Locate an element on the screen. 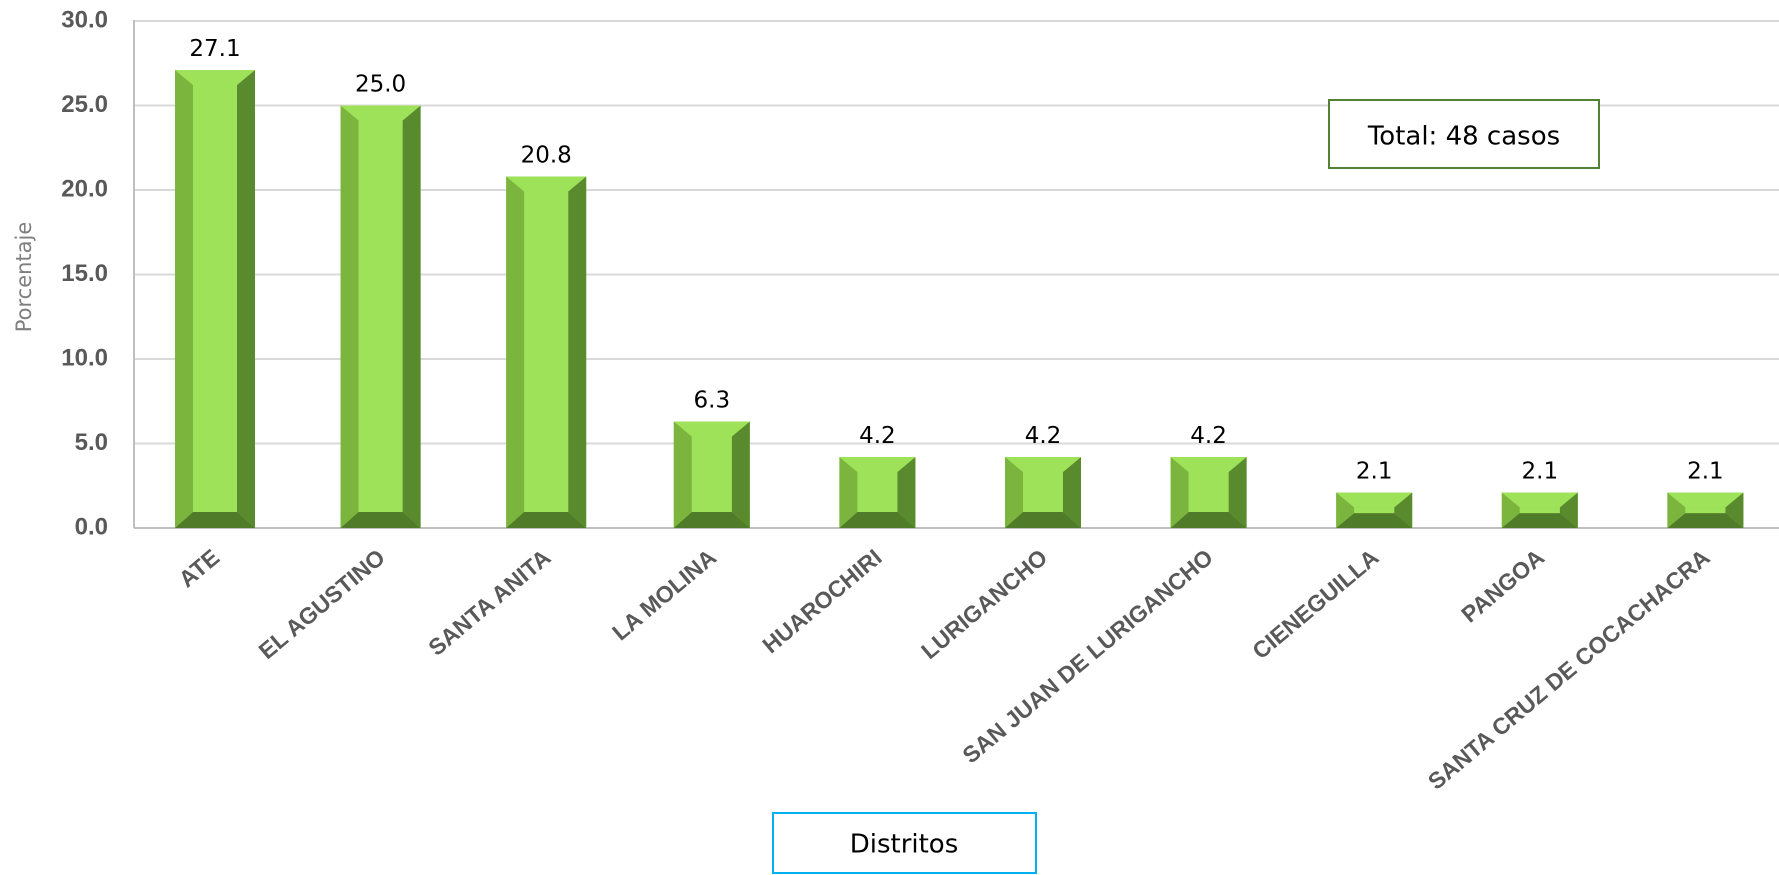 The height and width of the screenshot is (875, 1779). data-label: 27.1 is located at coordinates (214, 49).